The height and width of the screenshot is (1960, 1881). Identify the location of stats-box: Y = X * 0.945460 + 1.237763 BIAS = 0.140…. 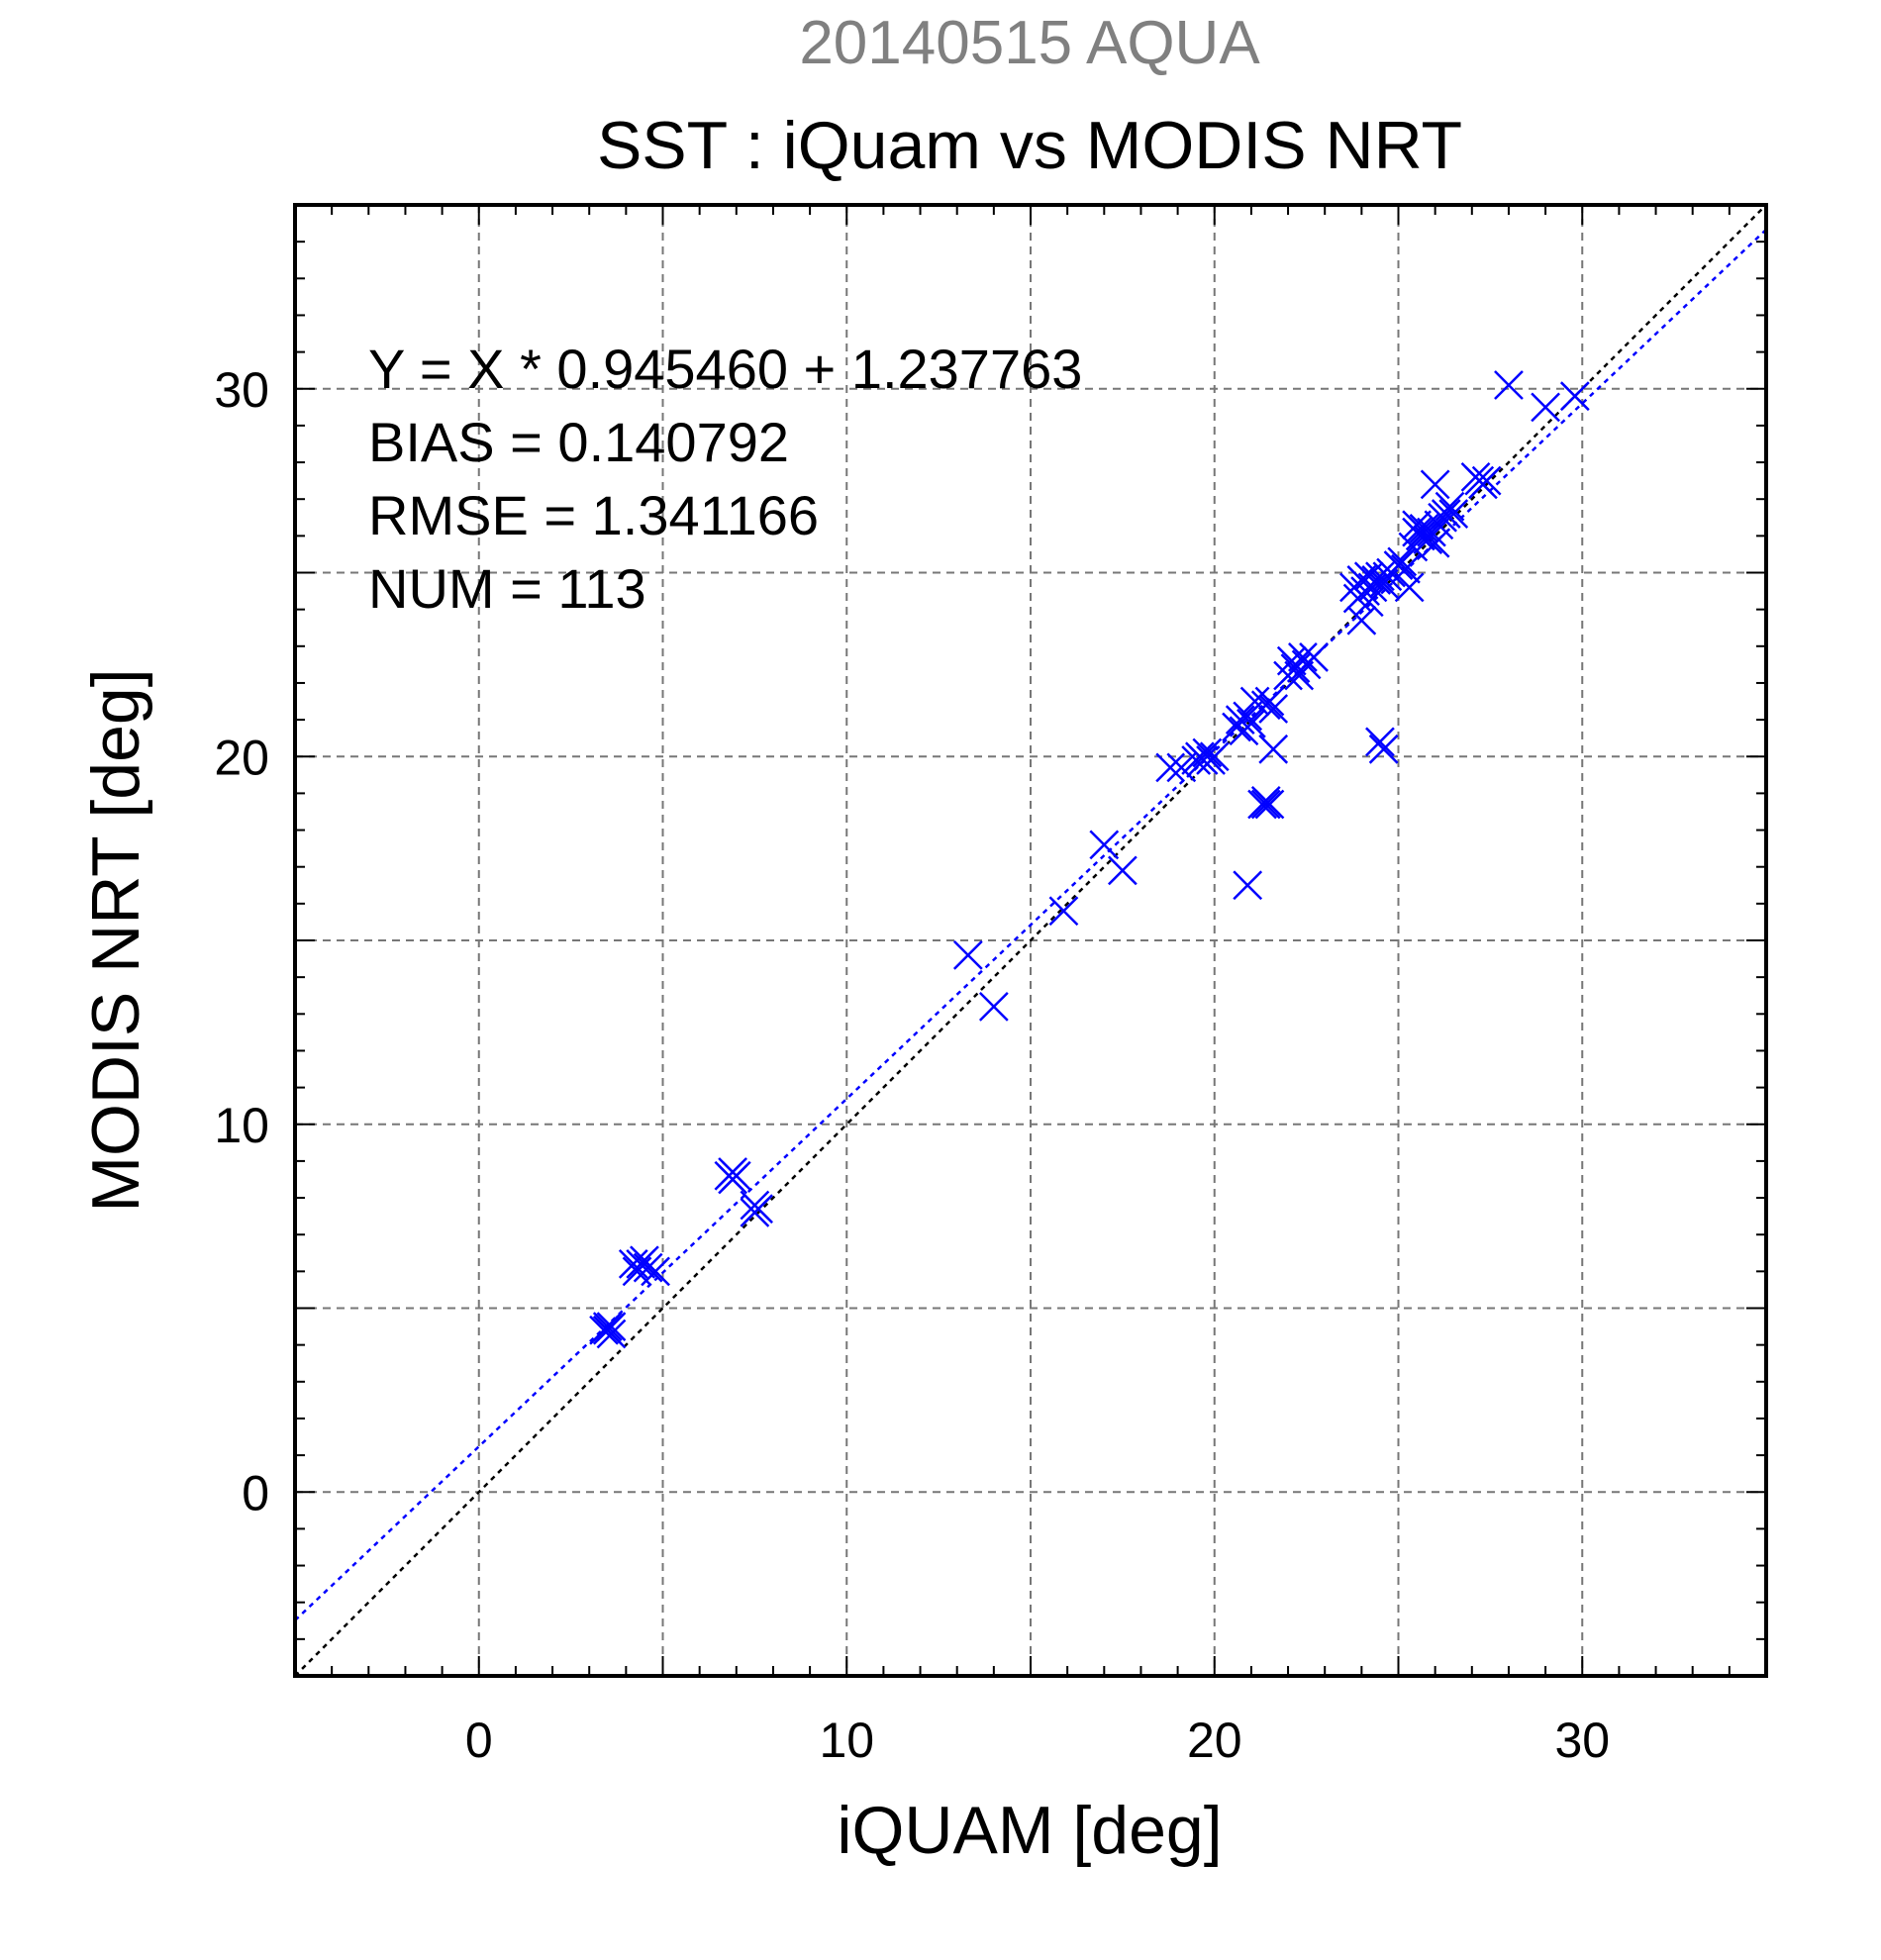
(725, 479).